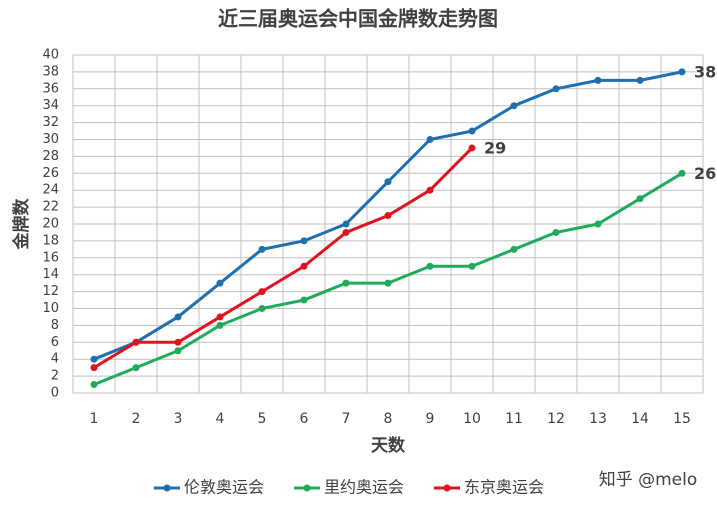  What do you see at coordinates (556, 419) in the screenshot?
I see `x-tick-label: 12` at bounding box center [556, 419].